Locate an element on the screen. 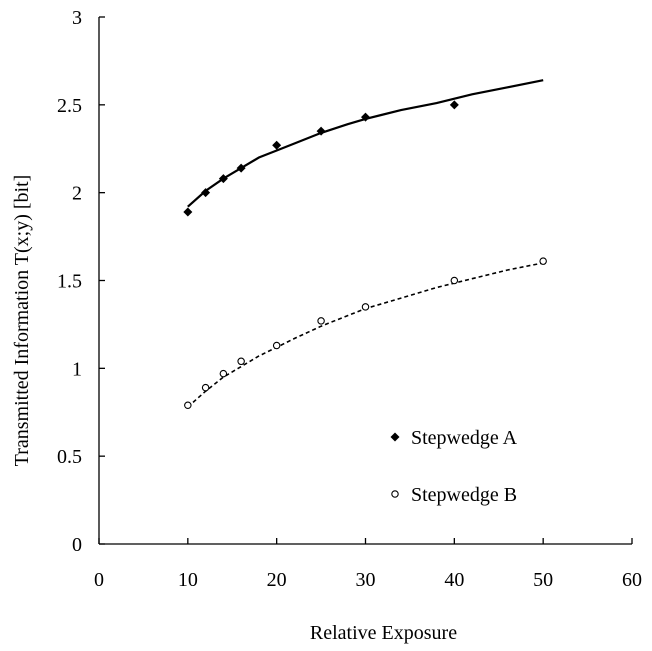 The height and width of the screenshot is (651, 652). x-axis-title: Relative Exposure is located at coordinates (383, 633).